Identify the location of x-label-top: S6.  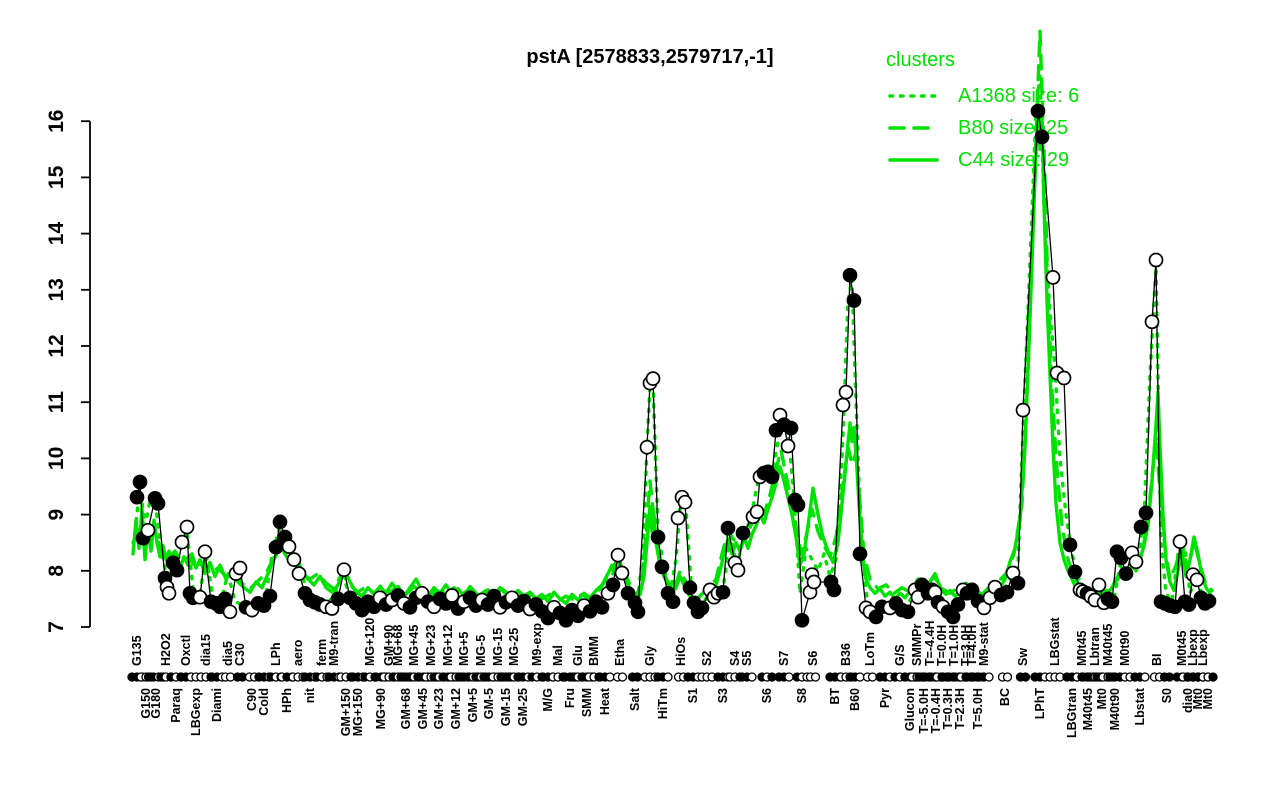
(813, 658).